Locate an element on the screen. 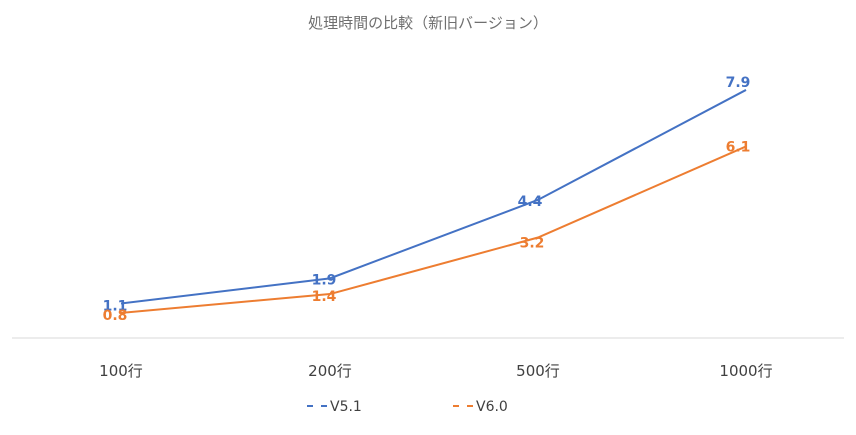 The image size is (856, 435). data-label: 7.9 is located at coordinates (738, 83).